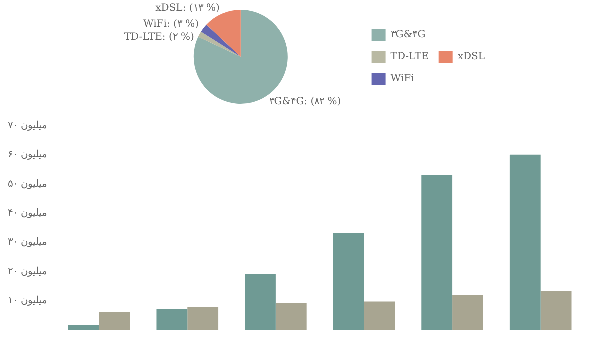  I want to click on y-tick-label: ۳۰ میلیون, so click(28, 242).